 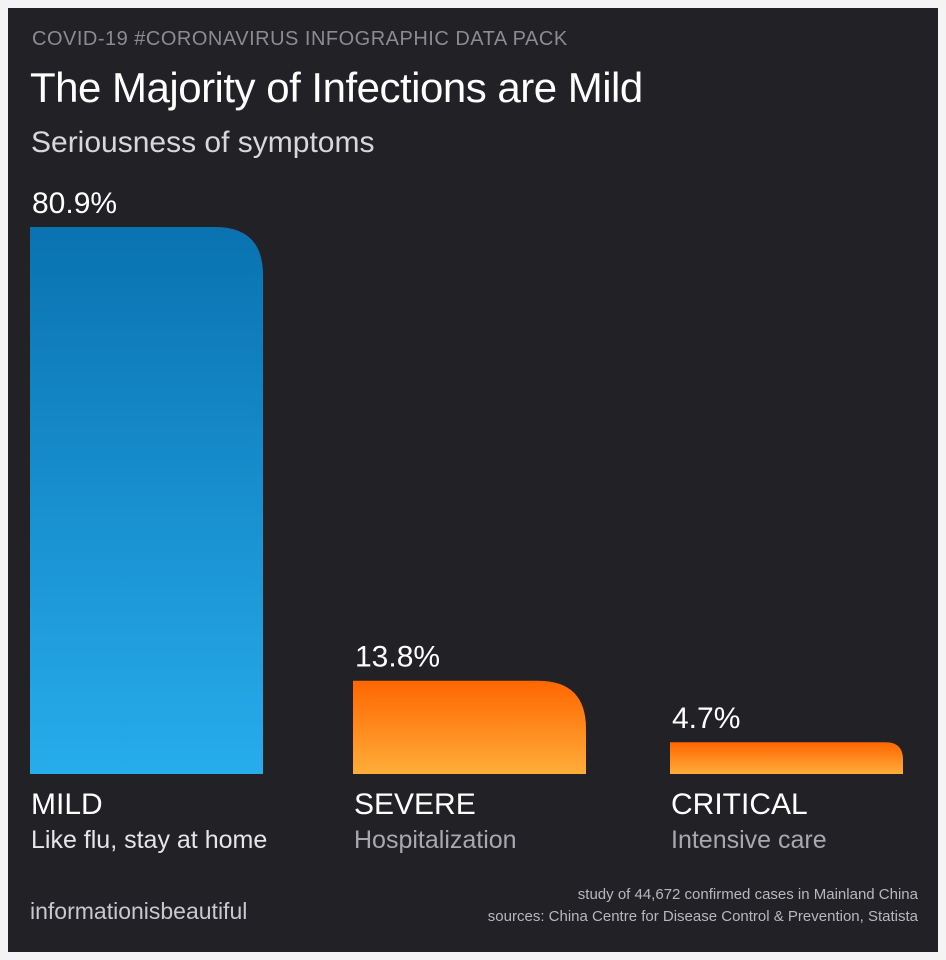 I want to click on brand-wordmark: informationisbeautiful, so click(x=139, y=911).